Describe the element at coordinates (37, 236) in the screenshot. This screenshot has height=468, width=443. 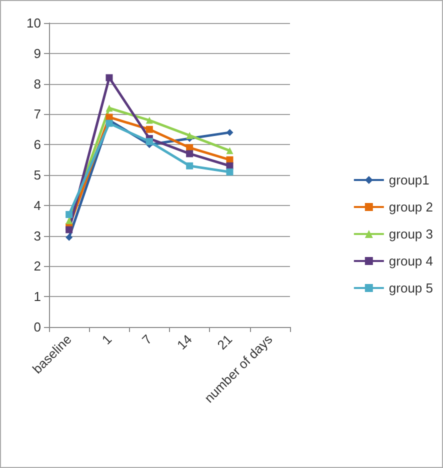
I see `y-tick-label: 3` at that location.